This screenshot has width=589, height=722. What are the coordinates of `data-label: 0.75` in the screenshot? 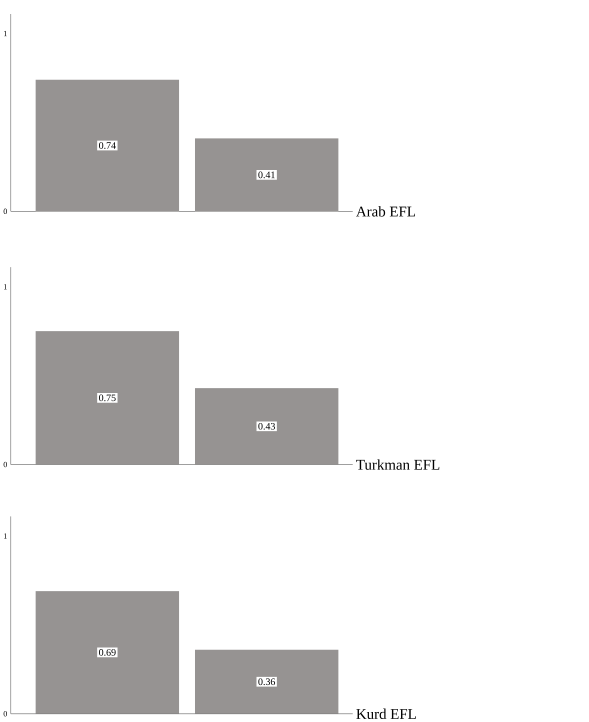 It's located at (107, 398).